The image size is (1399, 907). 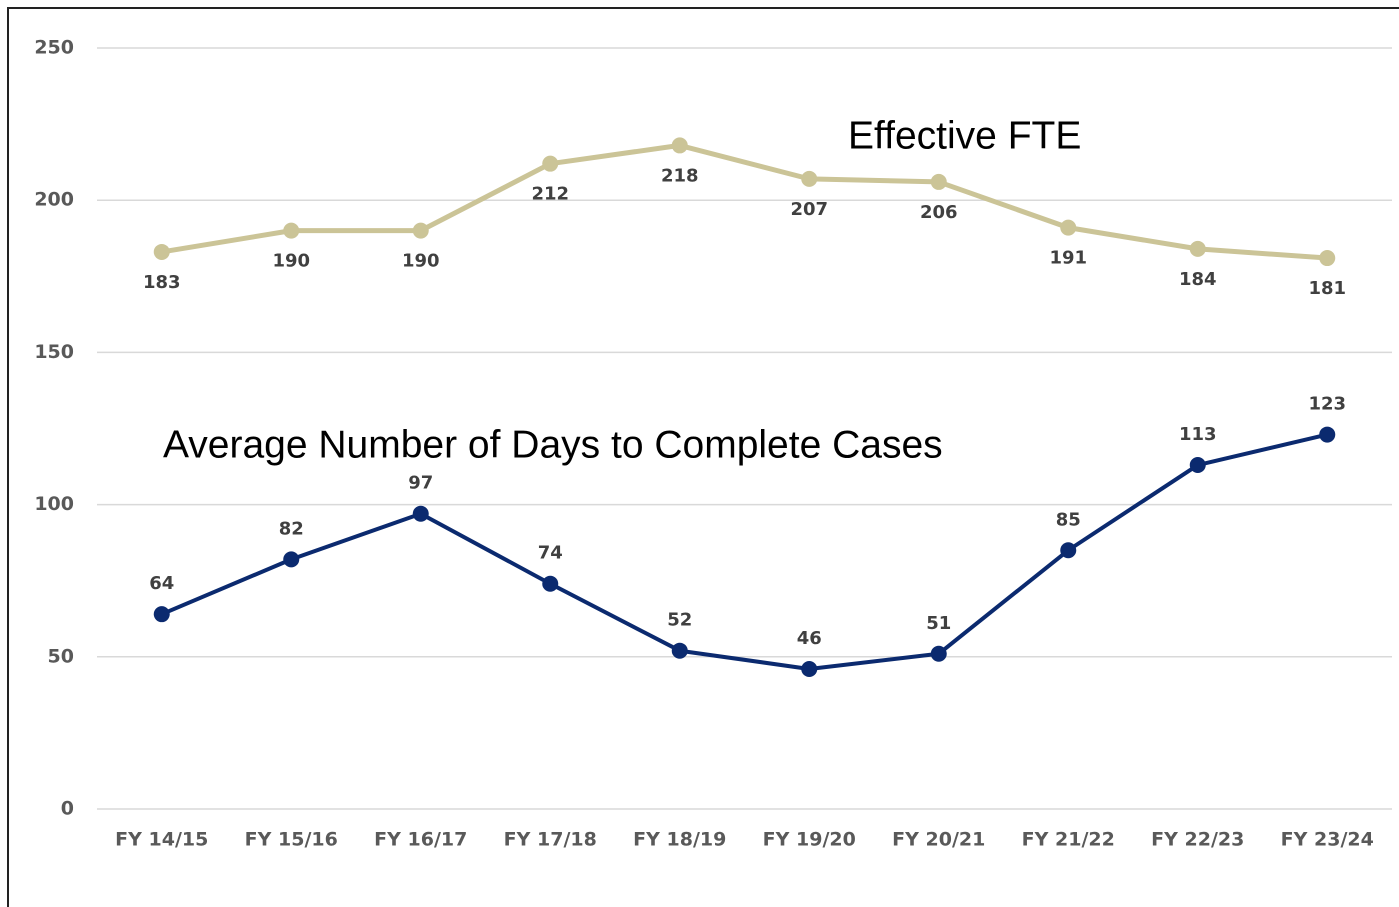 What do you see at coordinates (420, 483) in the screenshot?
I see `data-label: 97` at bounding box center [420, 483].